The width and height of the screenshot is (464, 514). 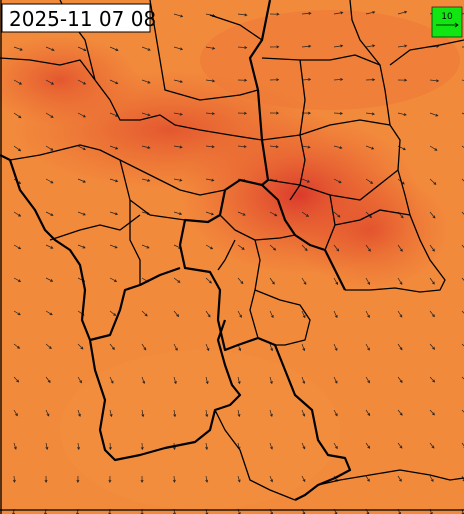 What do you see at coordinates (447, 22) in the screenshot?
I see `legend-box` at bounding box center [447, 22].